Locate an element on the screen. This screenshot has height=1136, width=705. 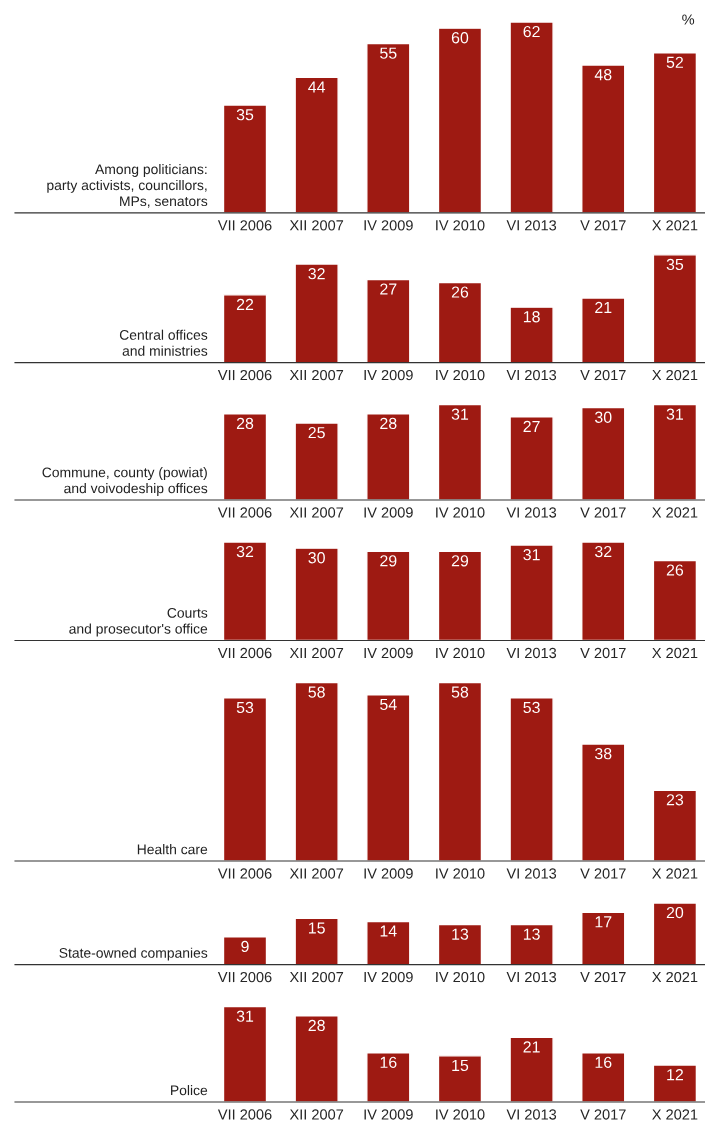
text: Central offices and ministries is located at coordinates (163, 342).